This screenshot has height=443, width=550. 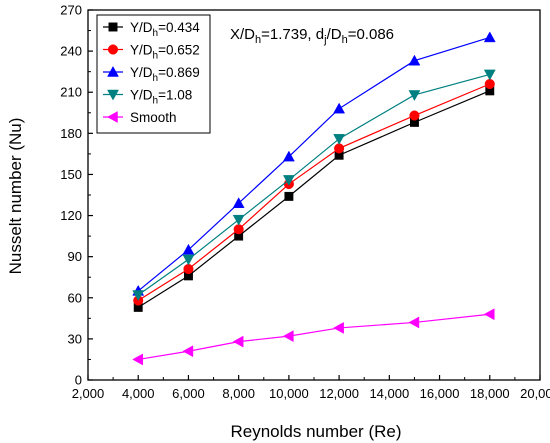 What do you see at coordinates (75, 297) in the screenshot?
I see `y-tick-label: 60` at bounding box center [75, 297].